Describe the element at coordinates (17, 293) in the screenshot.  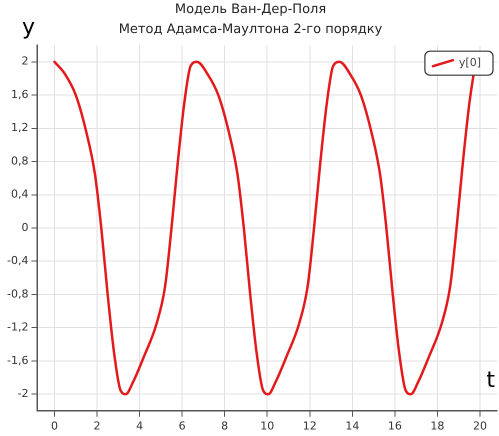
I see `y-tick-label: -0,8` at that location.